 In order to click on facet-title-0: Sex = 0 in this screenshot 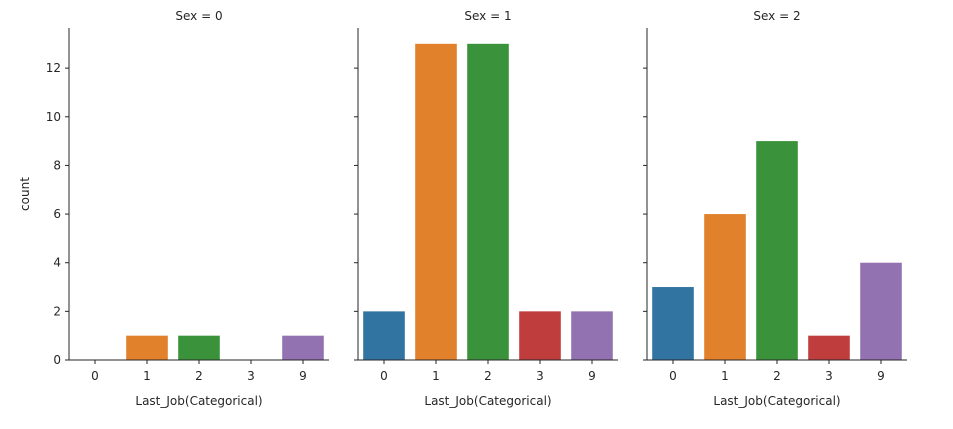, I will do `click(198, 16)`.